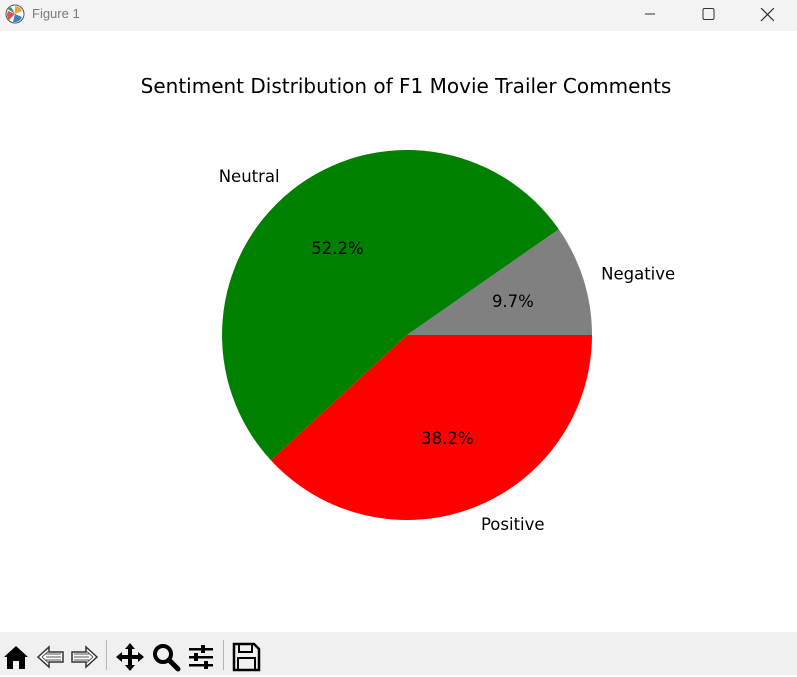 The width and height of the screenshot is (797, 677). I want to click on configure-subplots-icon, so click(201, 657).